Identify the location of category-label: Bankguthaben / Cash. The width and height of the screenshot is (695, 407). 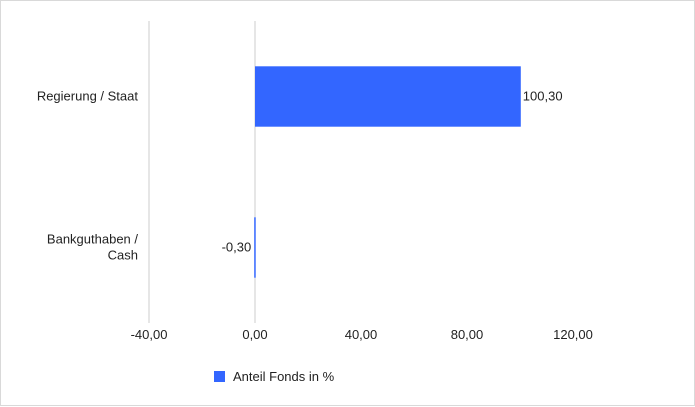
(92, 247).